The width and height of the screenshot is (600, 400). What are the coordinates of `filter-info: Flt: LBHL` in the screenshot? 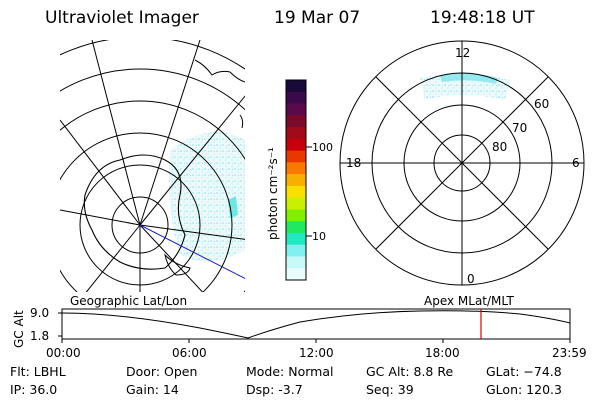 It's located at (38, 371).